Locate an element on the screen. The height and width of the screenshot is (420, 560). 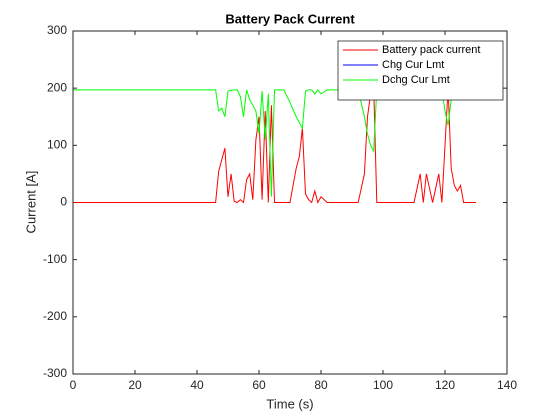
y-tick-label: -300 is located at coordinates (55, 373).